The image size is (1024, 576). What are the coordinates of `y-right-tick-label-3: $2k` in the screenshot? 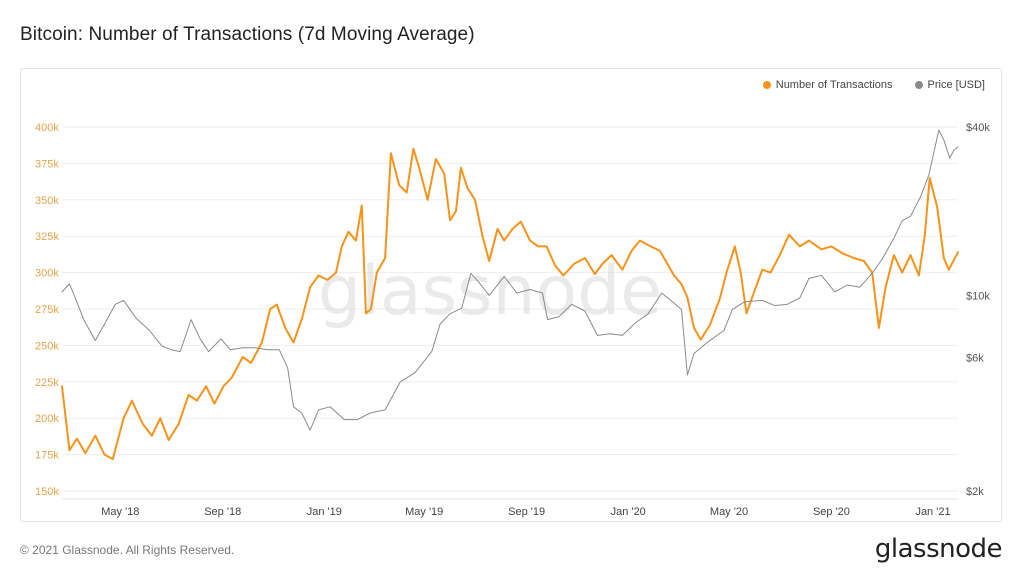 It's located at (975, 492).